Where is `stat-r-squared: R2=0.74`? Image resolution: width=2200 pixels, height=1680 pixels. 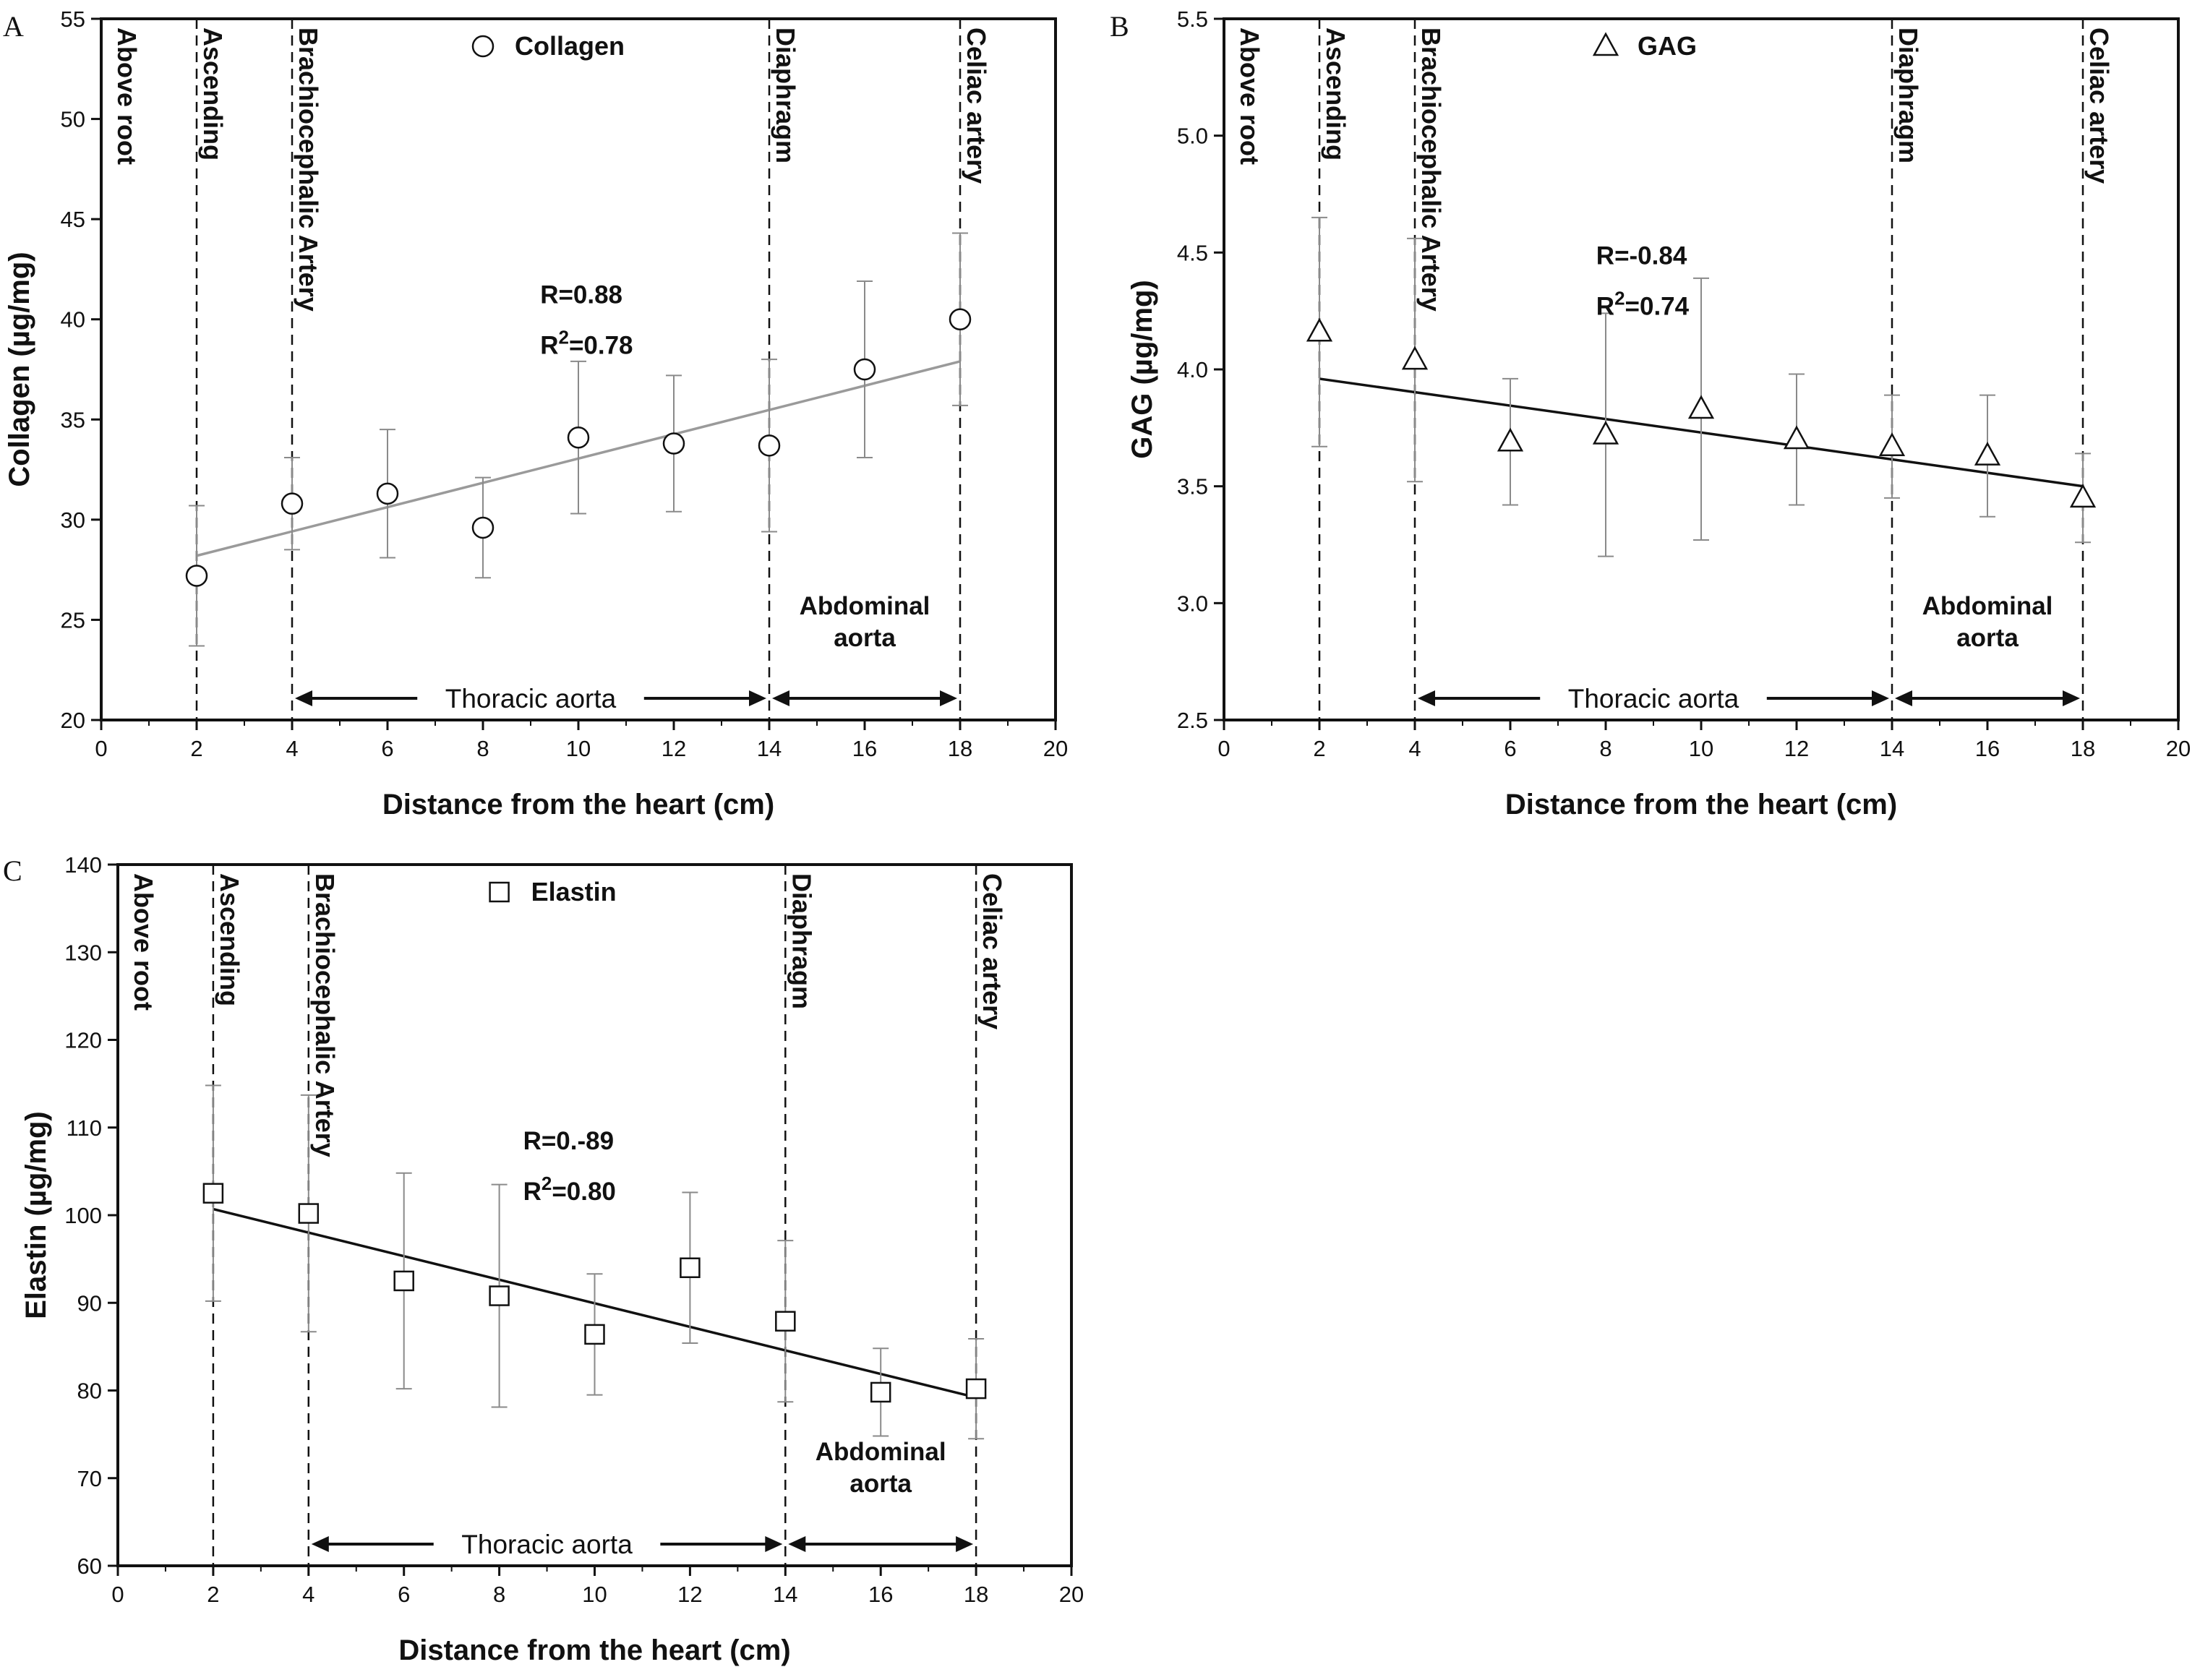 stat-r-squared: R2=0.74 is located at coordinates (1643, 304).